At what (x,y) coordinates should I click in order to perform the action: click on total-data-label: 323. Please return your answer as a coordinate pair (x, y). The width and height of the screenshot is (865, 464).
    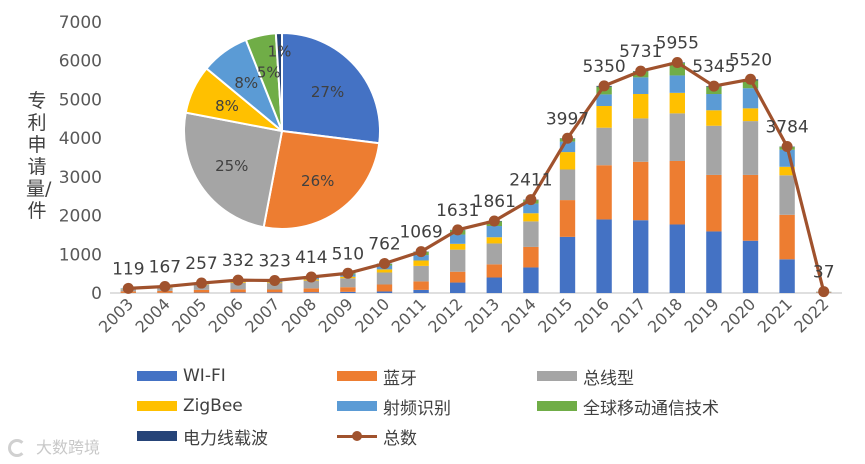
    Looking at the image, I should click on (274, 261).